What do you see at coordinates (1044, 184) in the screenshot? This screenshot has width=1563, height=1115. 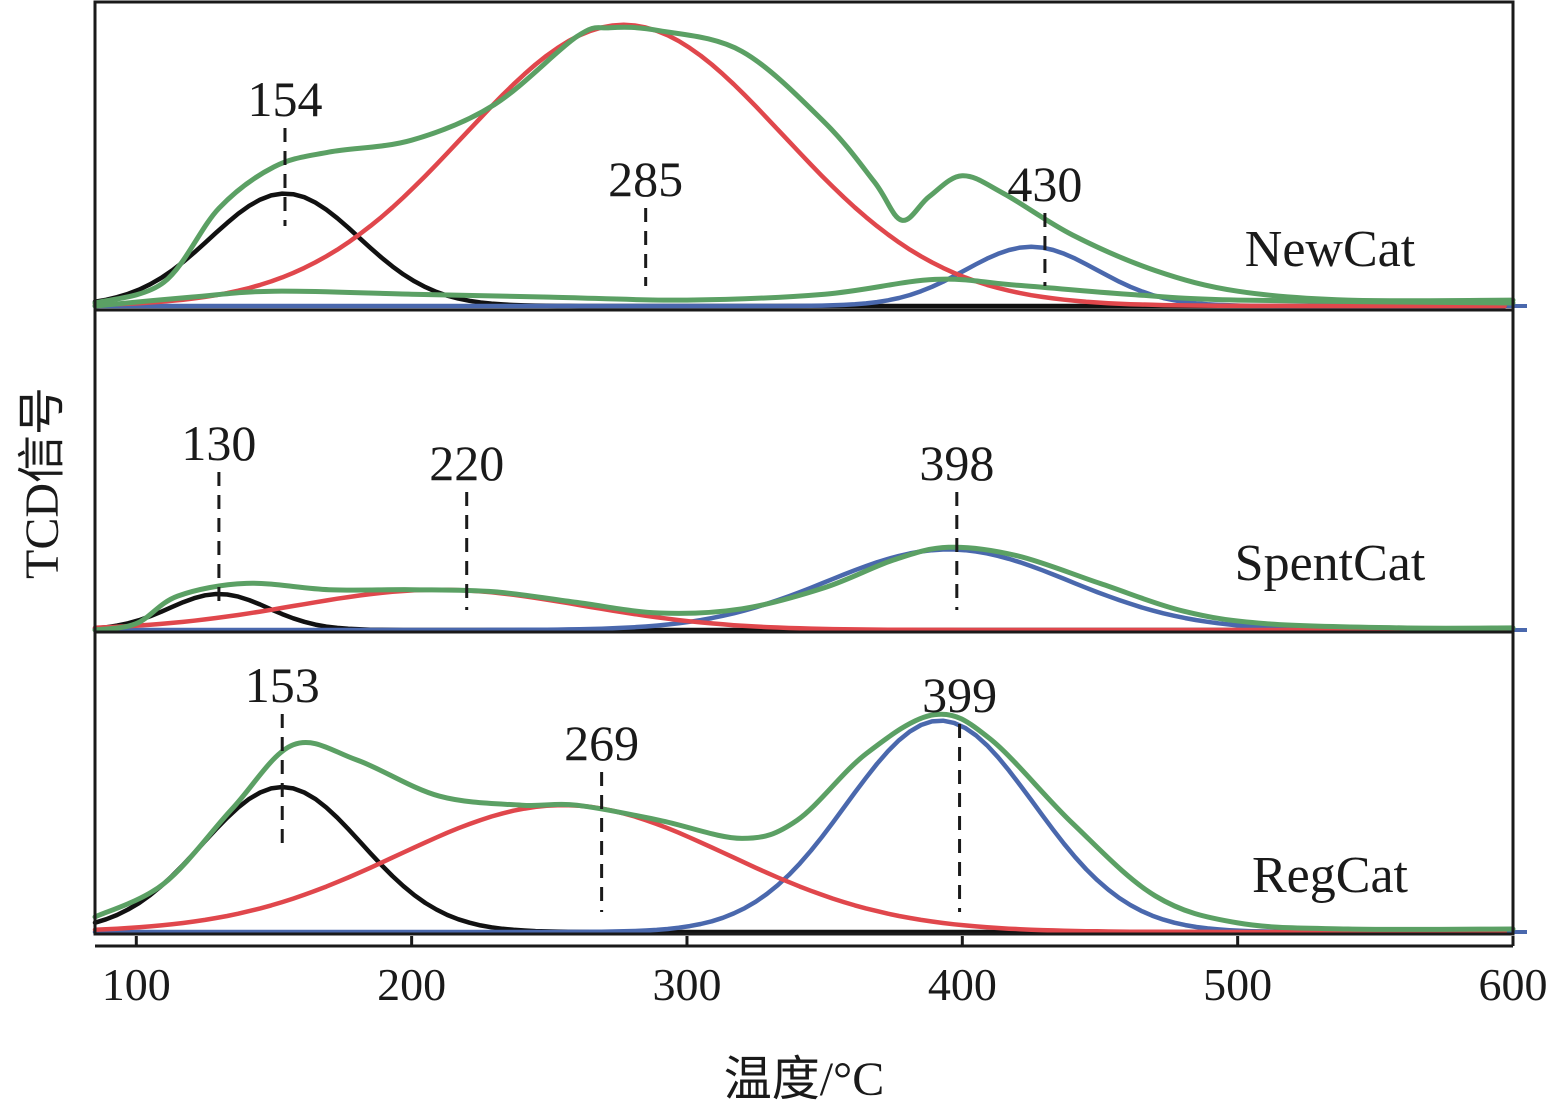 I see `peak-label: 430` at bounding box center [1044, 184].